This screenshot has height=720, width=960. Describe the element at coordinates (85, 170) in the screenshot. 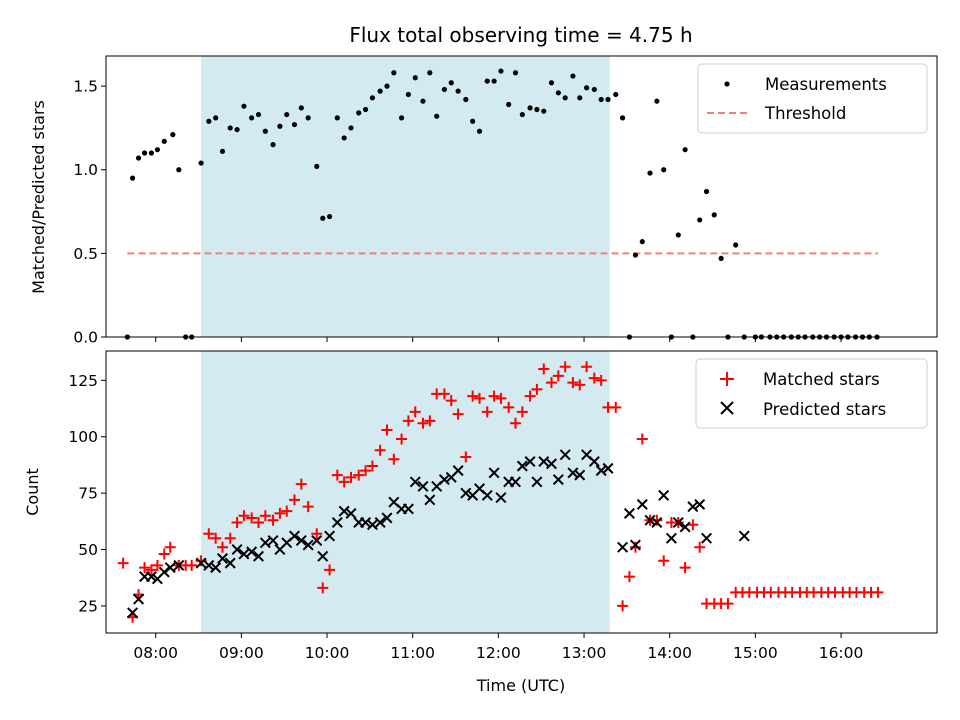

I see `top-ytick-label: 1.0` at that location.